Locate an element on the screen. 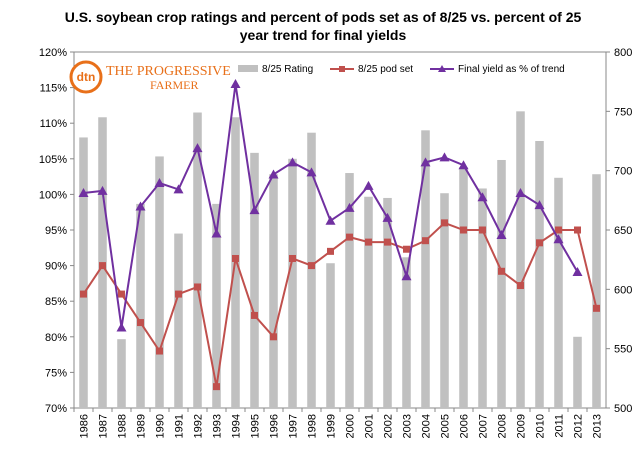 This screenshot has width=640, height=460. x-axis-tick-label: 2007 is located at coordinates (484, 426).